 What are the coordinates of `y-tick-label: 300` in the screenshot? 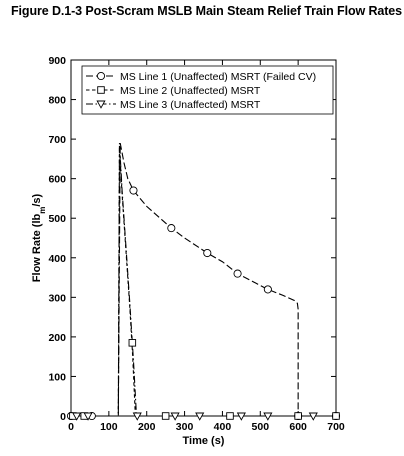 It's located at (57, 298).